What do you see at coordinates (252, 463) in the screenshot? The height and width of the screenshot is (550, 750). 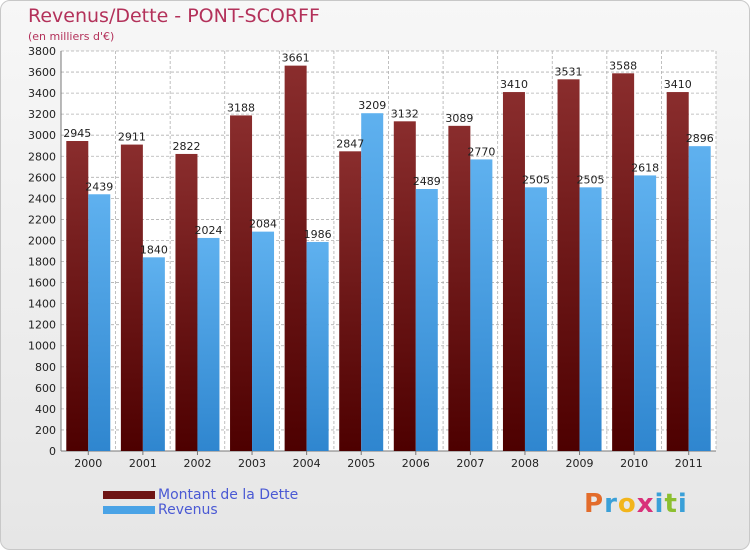 I see `x-tick-label: 2003` at bounding box center [252, 463].